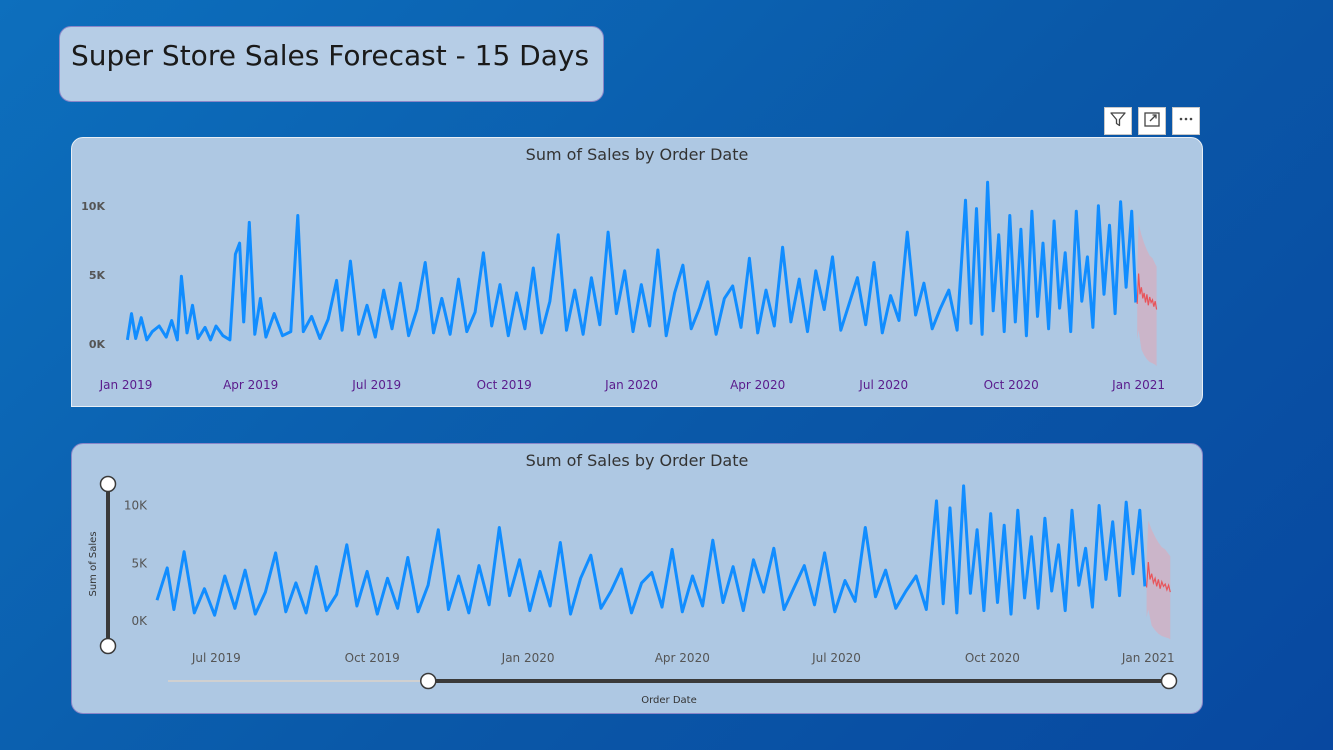  Describe the element at coordinates (669, 700) in the screenshot. I see `x-axis-title: Order Date` at that location.